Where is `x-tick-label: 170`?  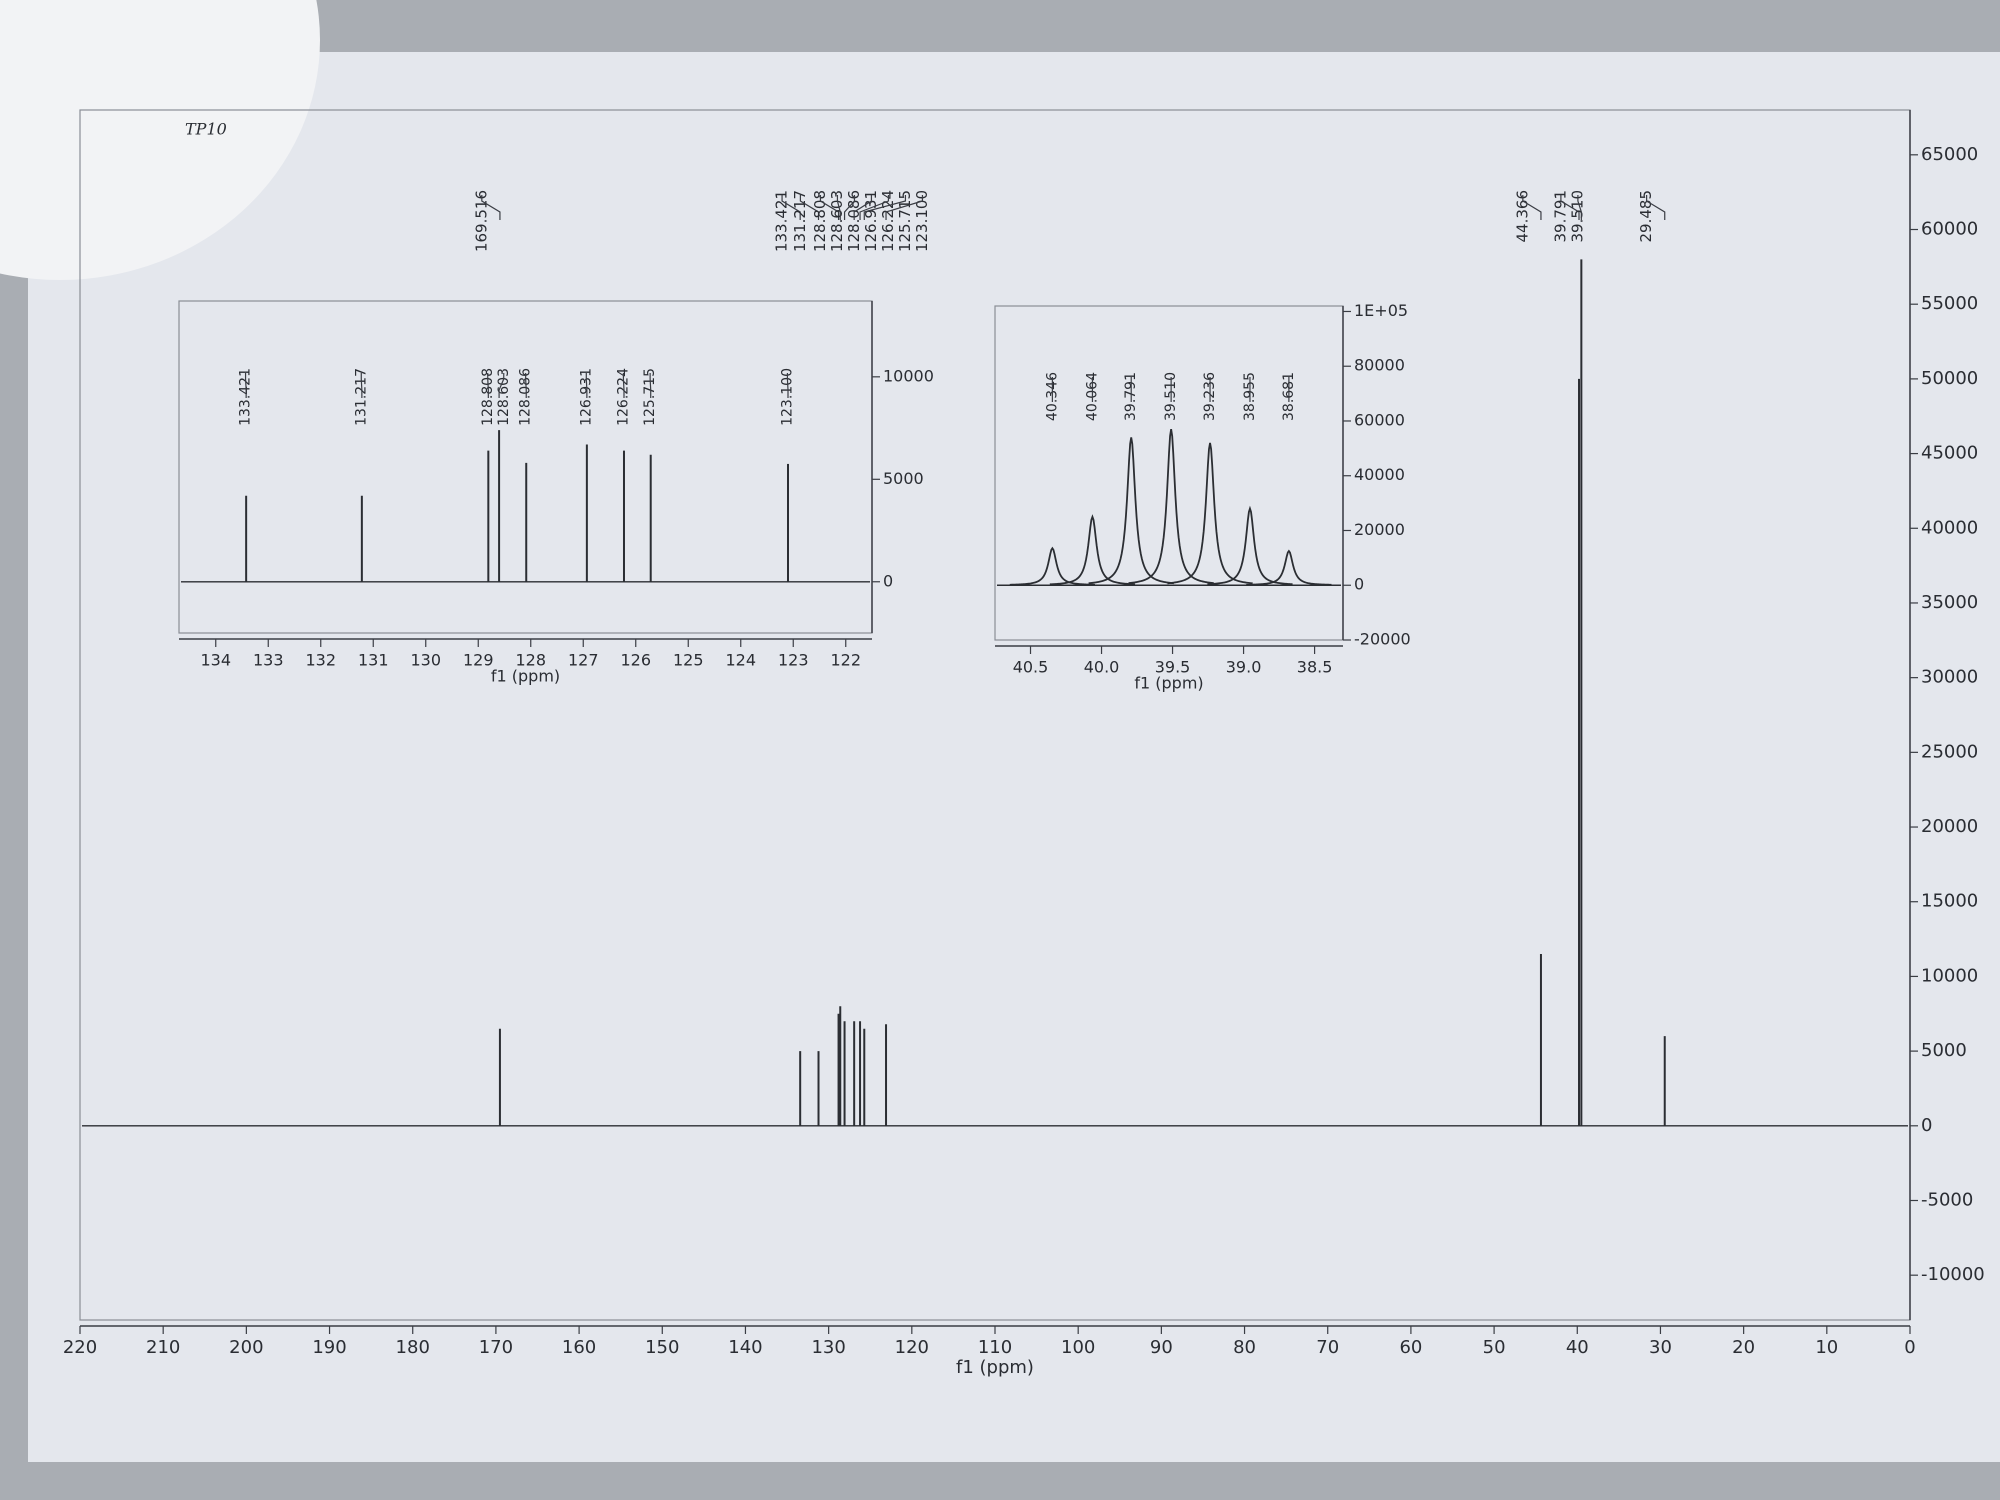 x-tick-label: 170 is located at coordinates (496, 1347).